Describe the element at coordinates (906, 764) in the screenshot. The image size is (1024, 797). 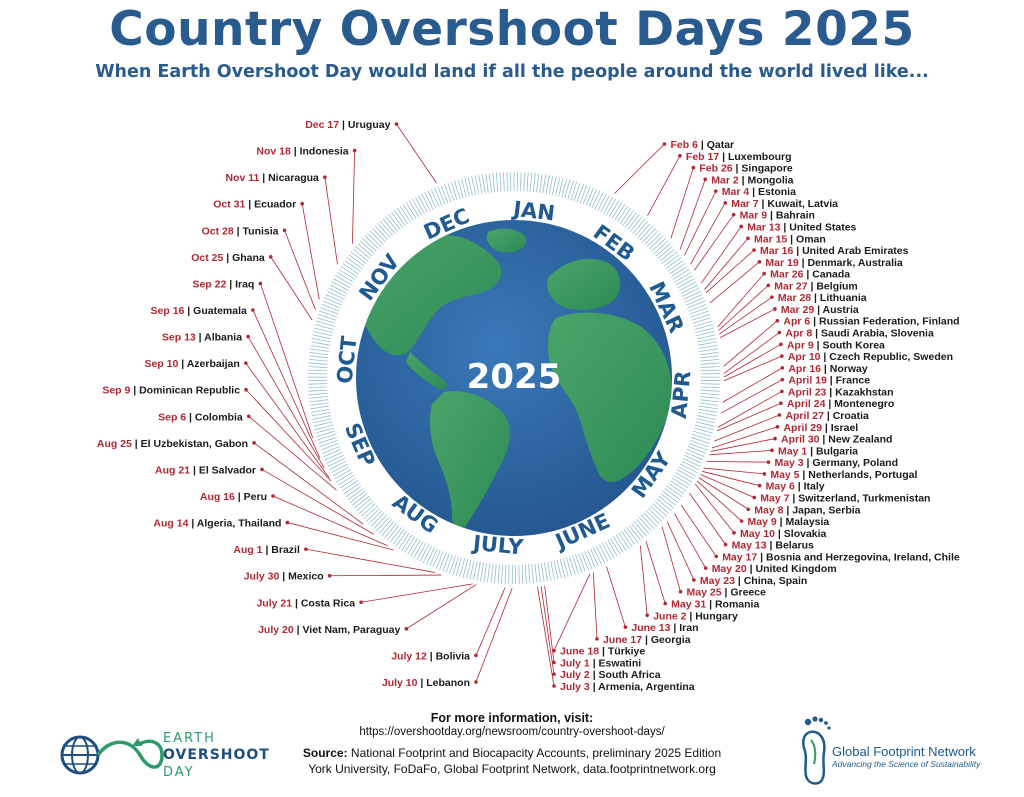
I see `gfn-tagline: Advancing the Science of Sustainability` at that location.